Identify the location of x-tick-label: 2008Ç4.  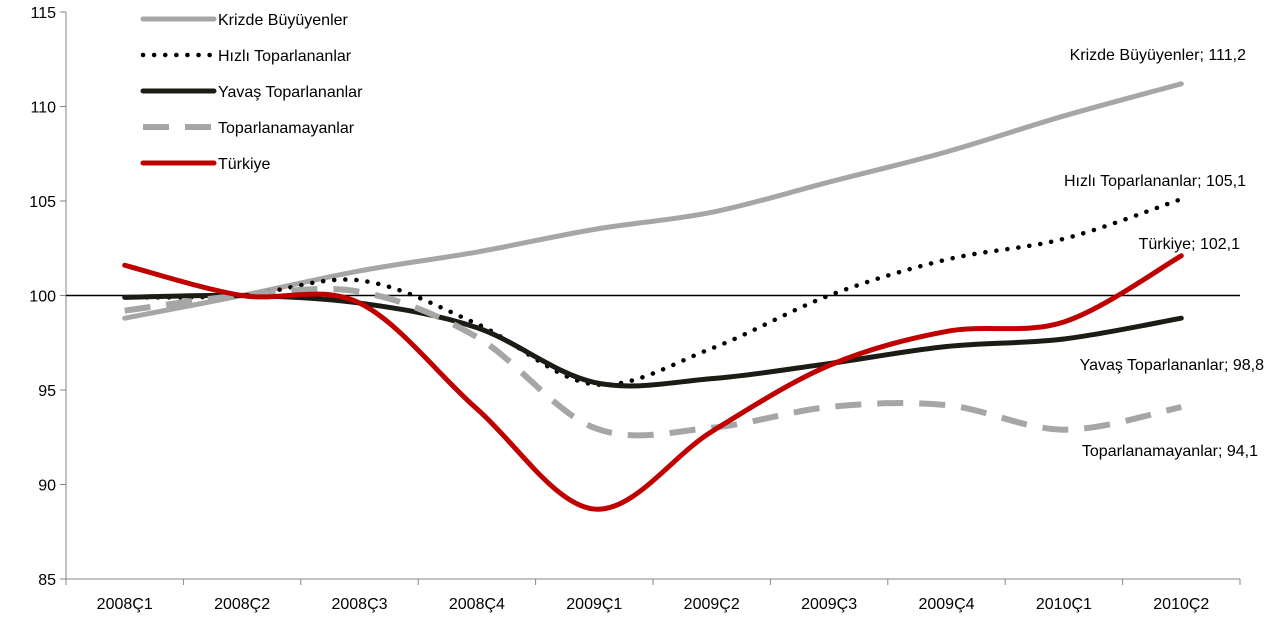
(477, 604).